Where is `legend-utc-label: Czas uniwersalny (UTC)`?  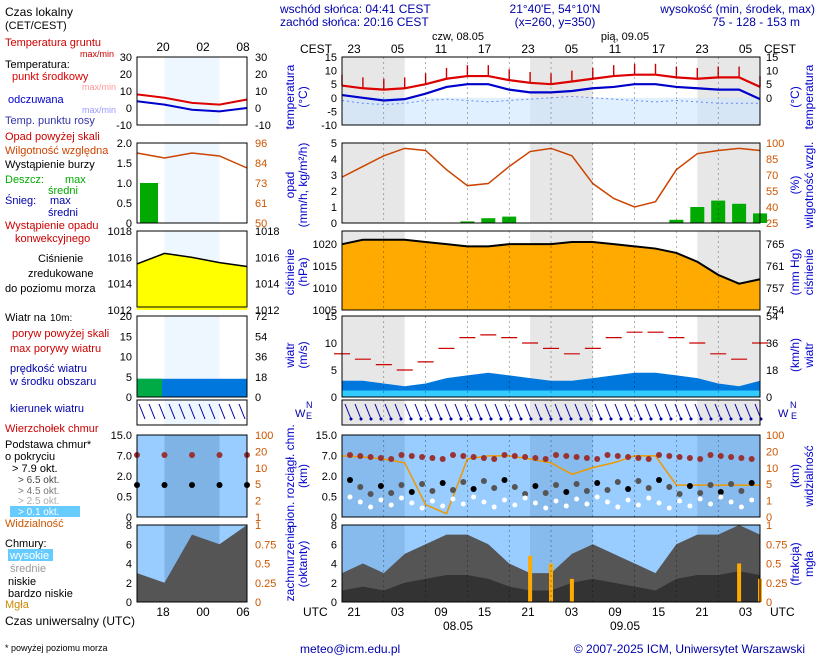 legend-utc-label: Czas uniwersalny (UTC) is located at coordinates (70, 621).